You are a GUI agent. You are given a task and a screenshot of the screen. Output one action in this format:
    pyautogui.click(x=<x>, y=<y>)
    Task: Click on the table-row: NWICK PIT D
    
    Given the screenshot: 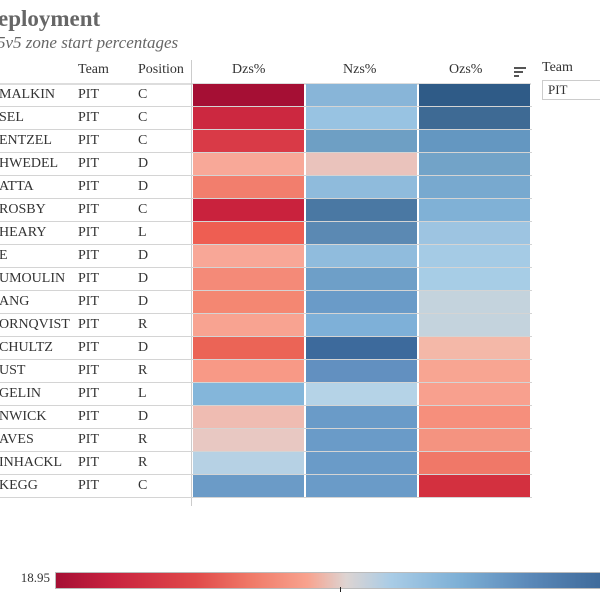 What is the action you would take?
    pyautogui.click(x=266, y=417)
    